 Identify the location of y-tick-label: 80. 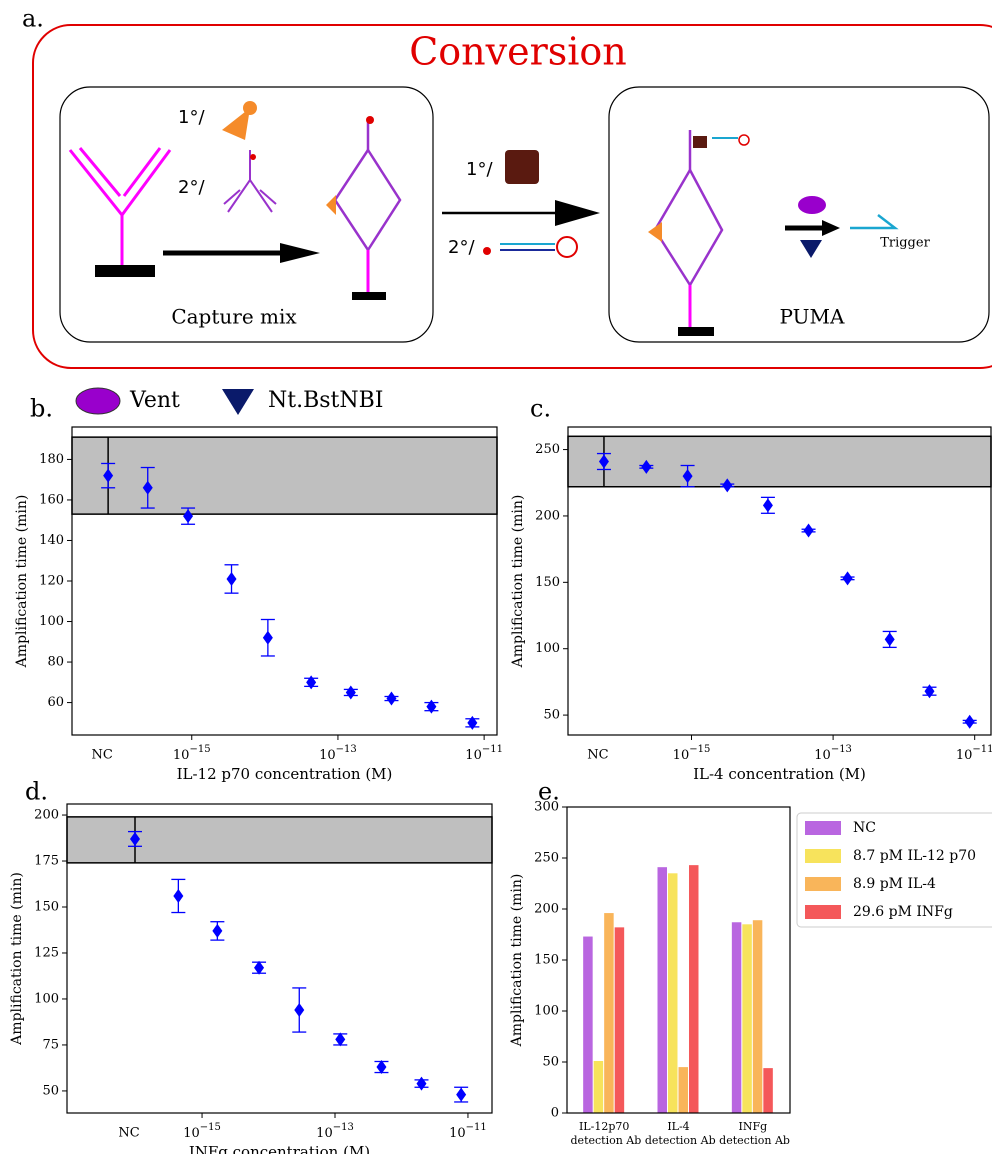
(55, 662).